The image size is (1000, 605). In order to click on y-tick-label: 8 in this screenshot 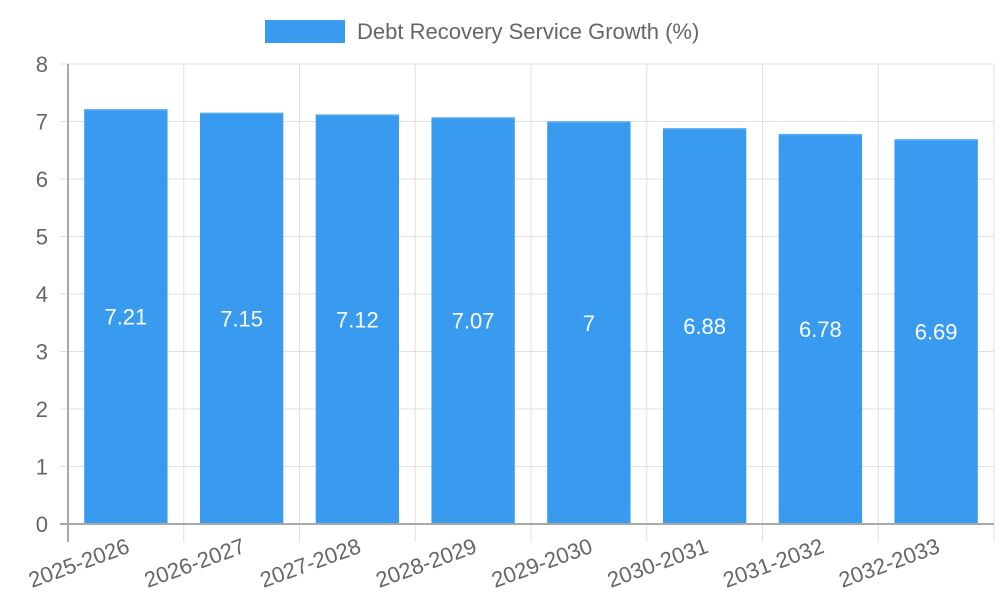, I will do `click(42, 64)`.